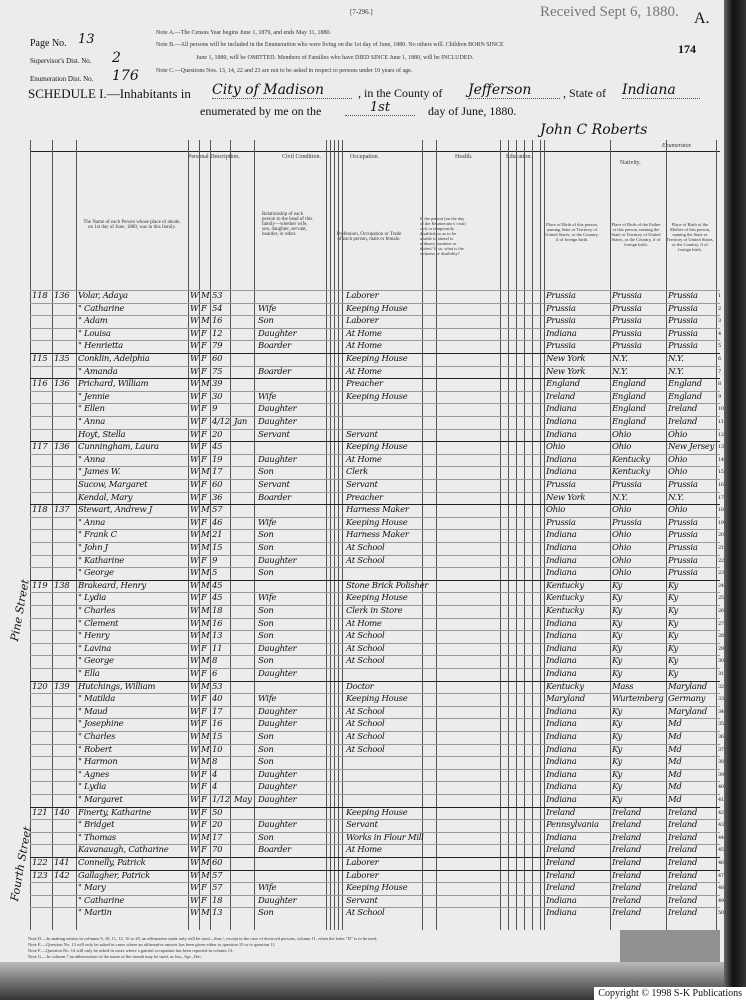 This screenshot has width=746, height=1000. I want to click on scan-right-edge, so click(735, 500).